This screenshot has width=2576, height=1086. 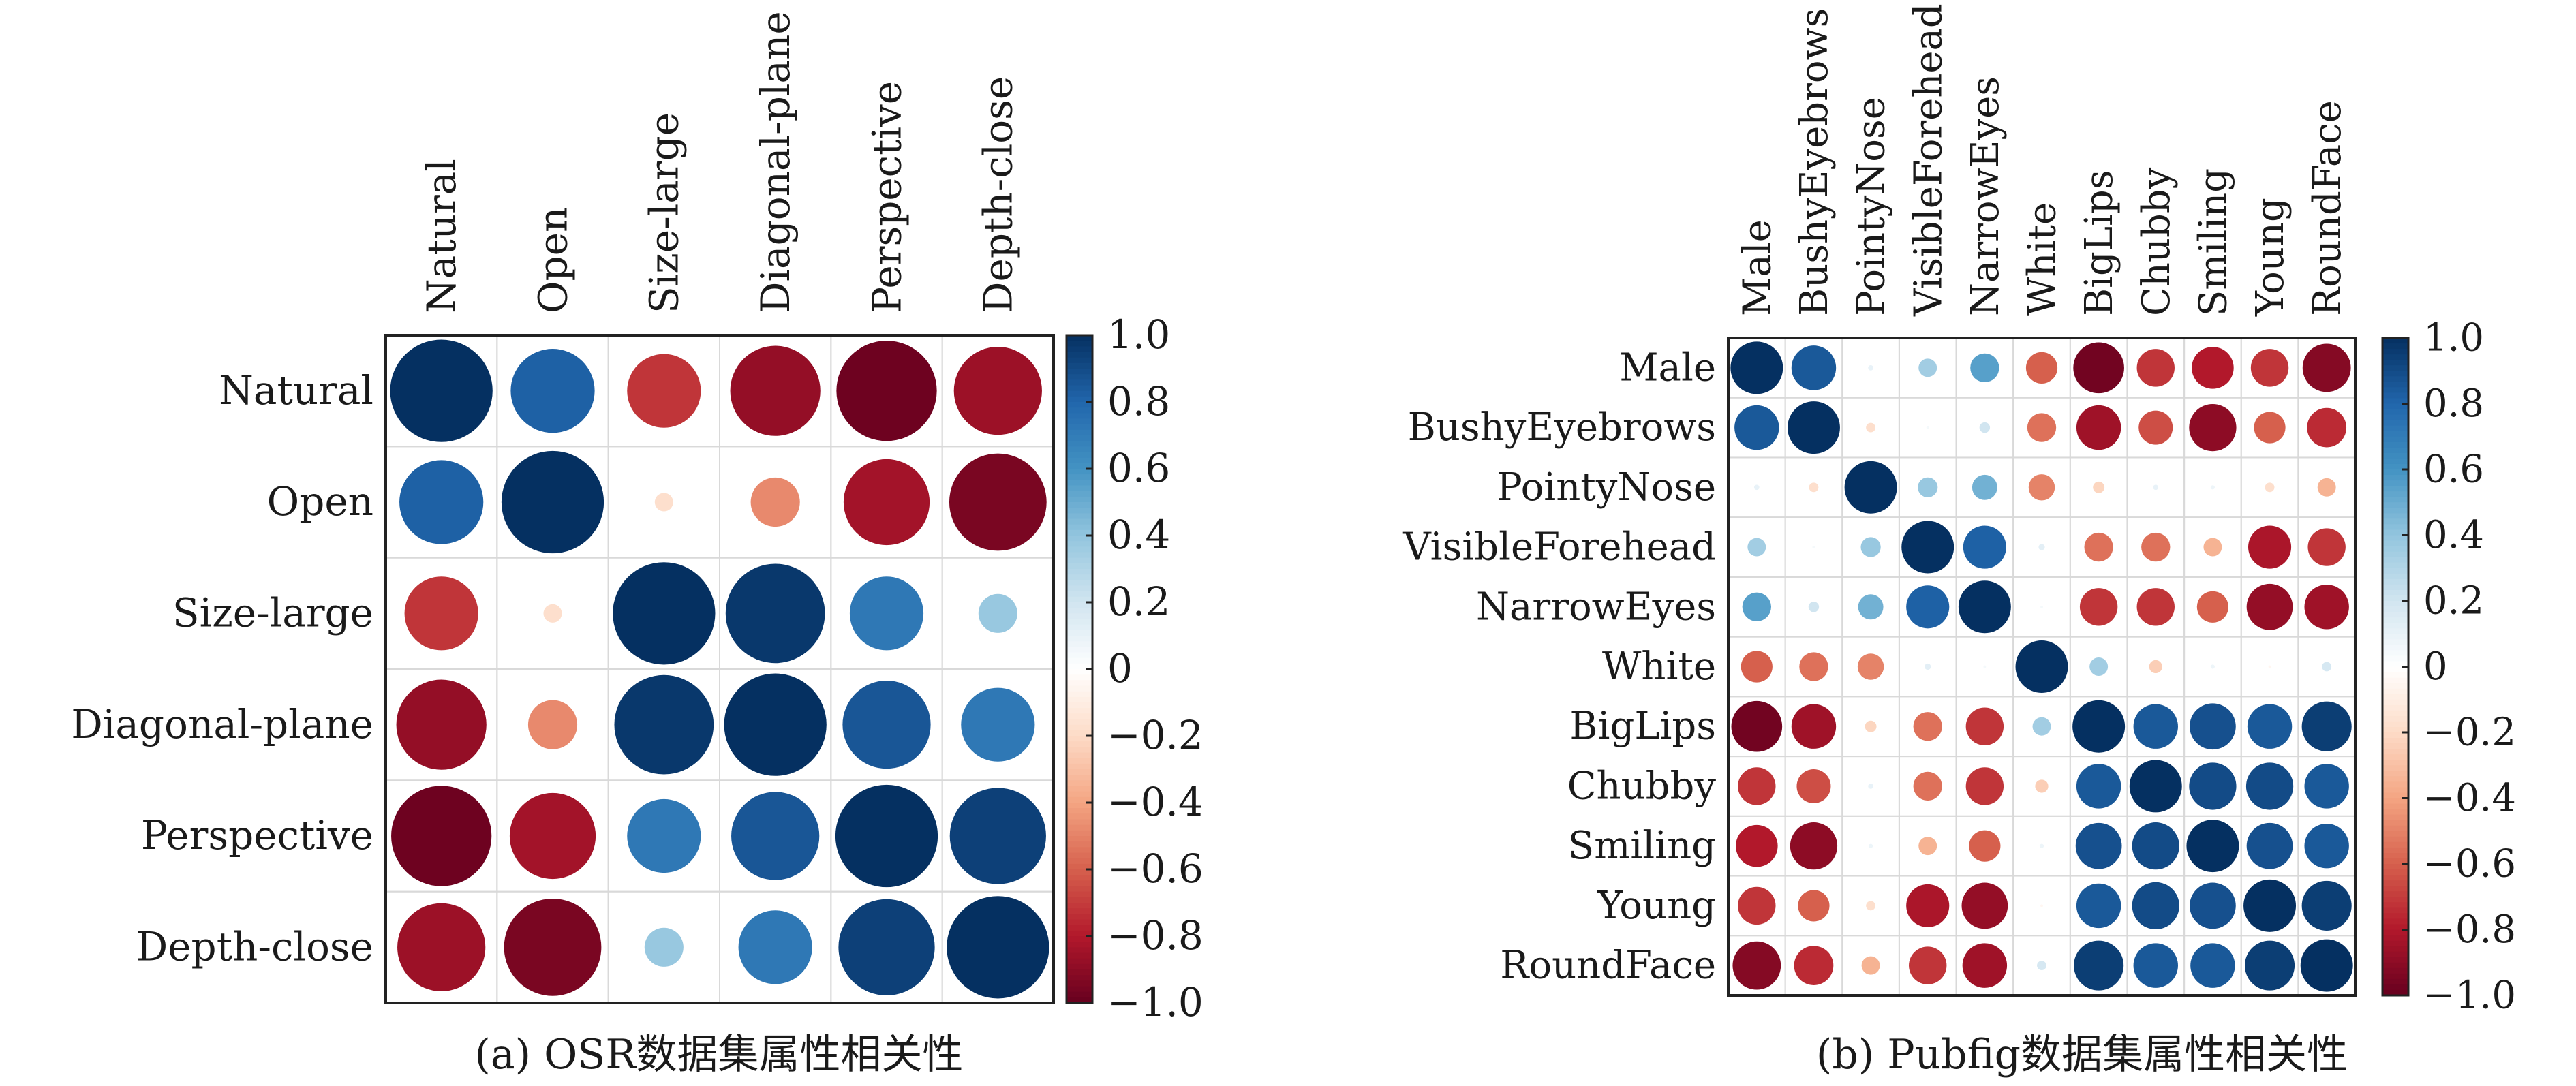 I want to click on row-label: Open, so click(x=320, y=501).